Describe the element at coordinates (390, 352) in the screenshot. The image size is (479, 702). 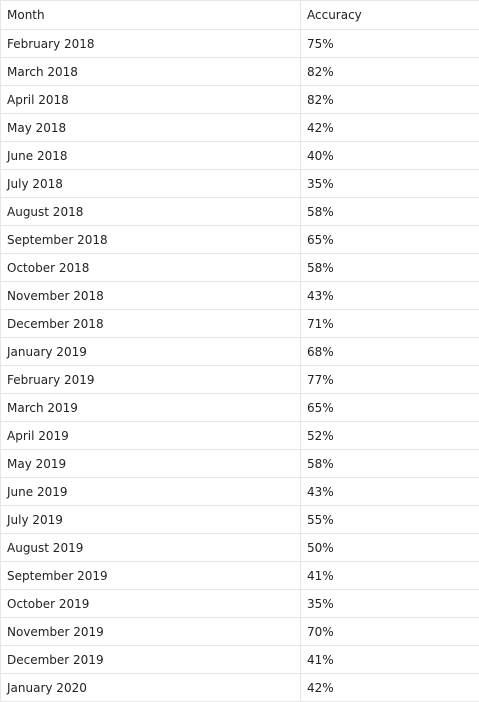
I see `accuracy-cell: 68%` at that location.